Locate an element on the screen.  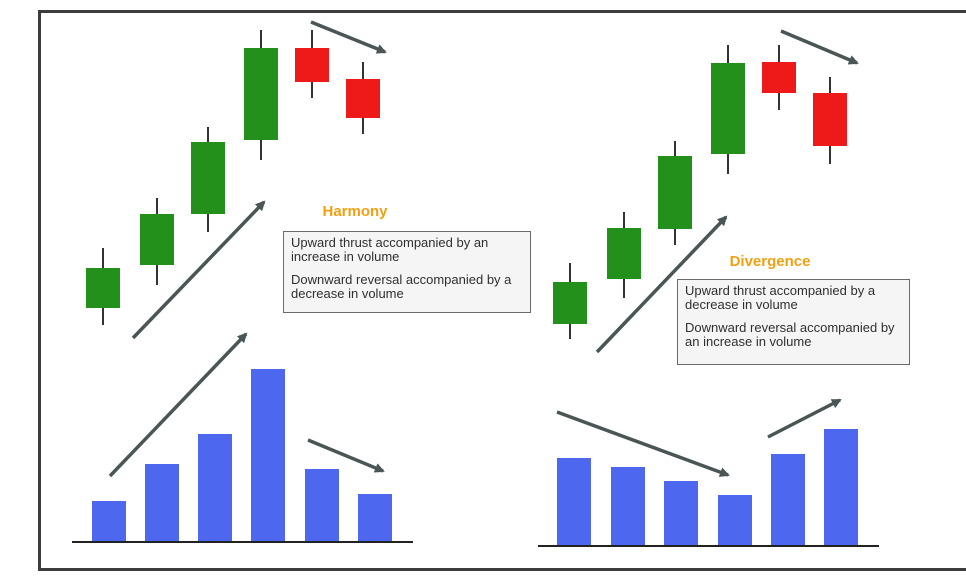
divergence-volume-bar-1-falling is located at coordinates (574, 501).